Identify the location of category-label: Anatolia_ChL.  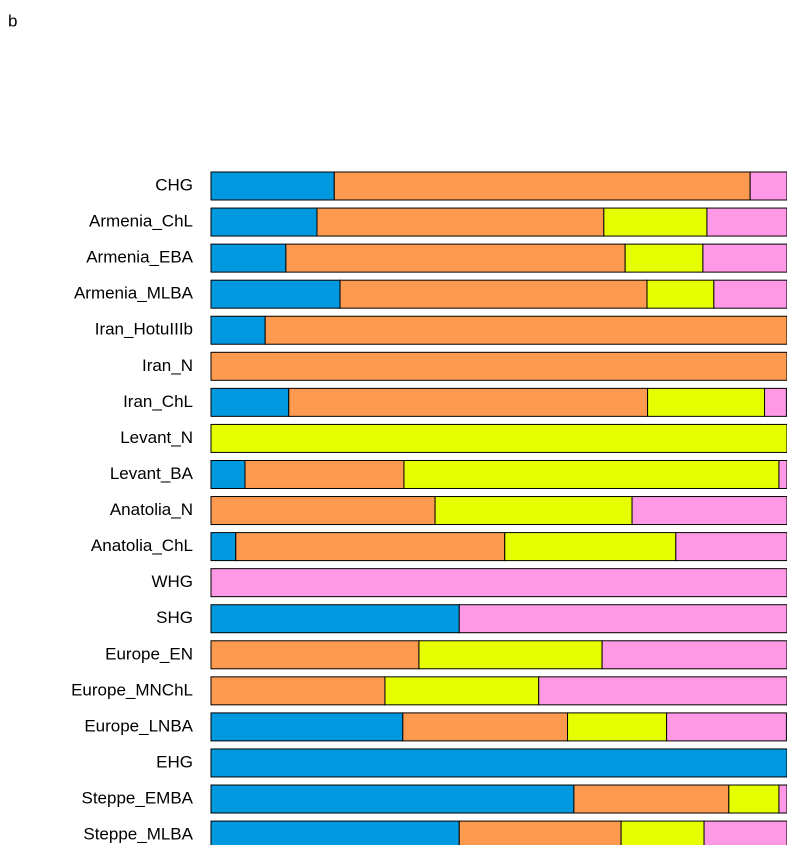
(142, 545).